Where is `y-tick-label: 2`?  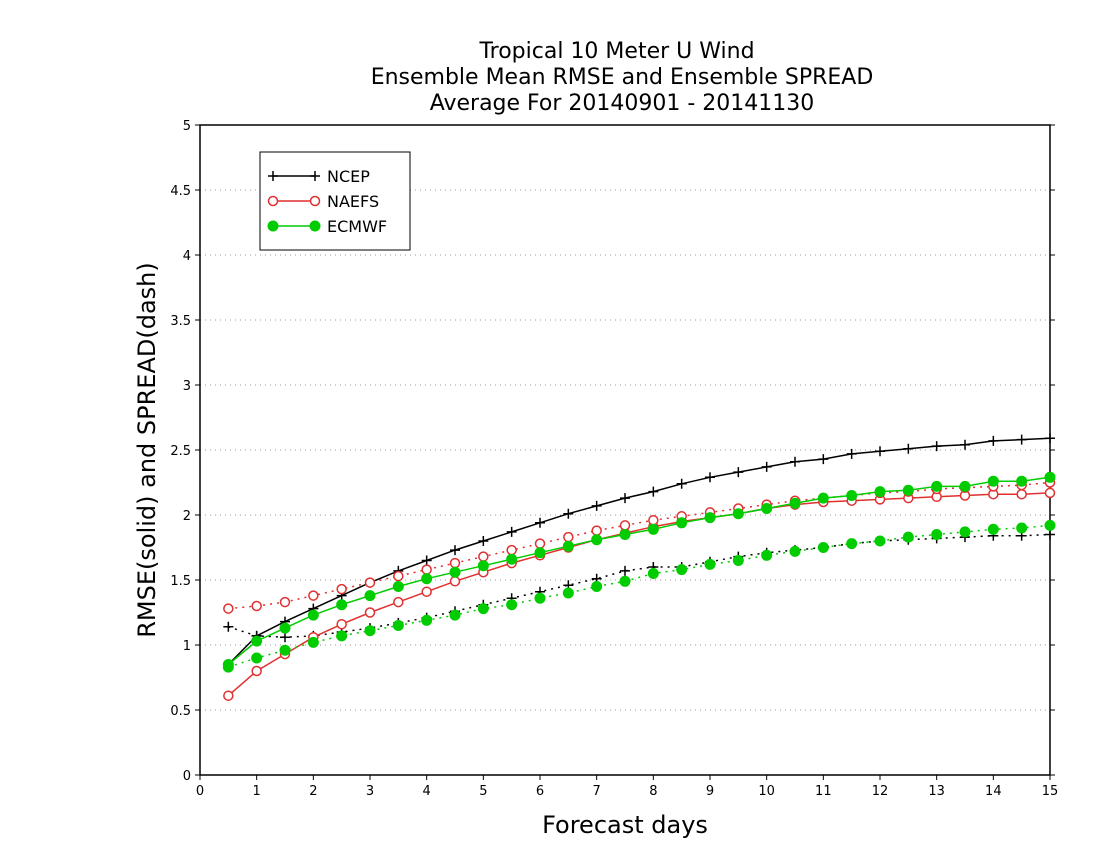 y-tick-label: 2 is located at coordinates (187, 516).